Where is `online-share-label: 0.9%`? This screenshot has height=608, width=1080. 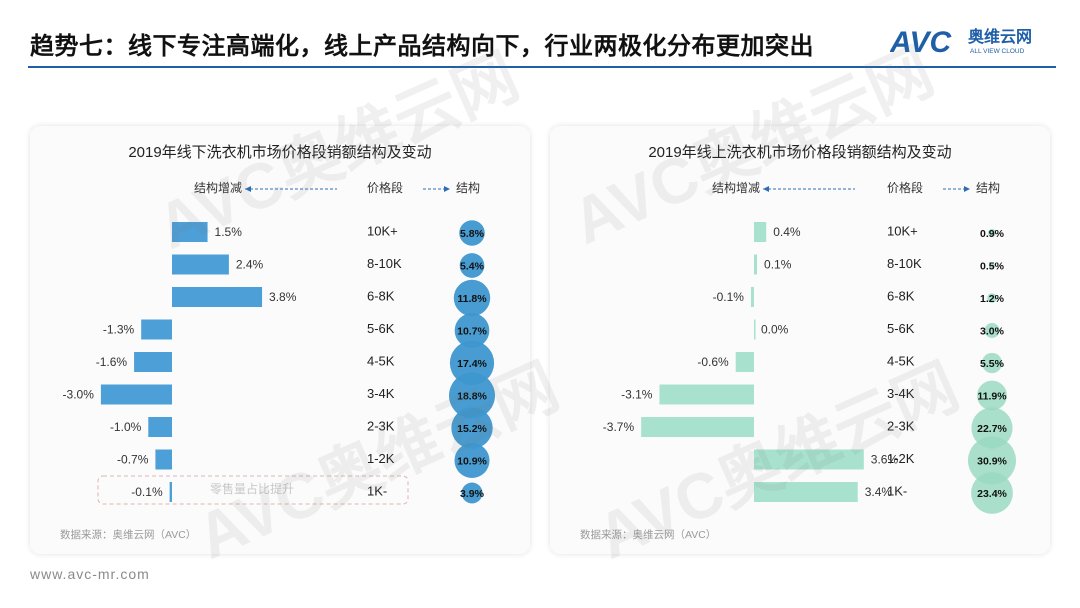
online-share-label: 0.9% is located at coordinates (992, 234).